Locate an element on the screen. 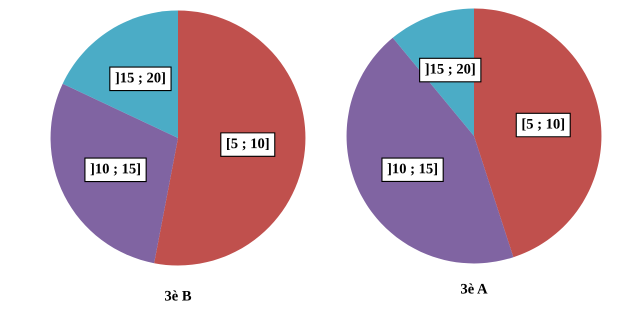 The image size is (617, 321). text: 3è A is located at coordinates (474, 288).